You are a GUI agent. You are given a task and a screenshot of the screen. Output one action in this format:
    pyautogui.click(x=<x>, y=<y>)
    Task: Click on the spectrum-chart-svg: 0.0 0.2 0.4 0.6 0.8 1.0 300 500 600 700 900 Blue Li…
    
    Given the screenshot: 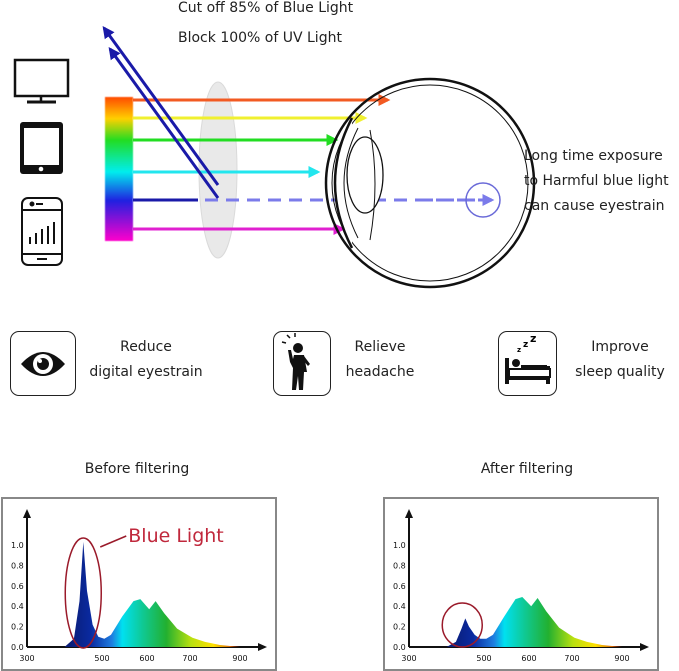 What is the action you would take?
    pyautogui.click(x=139, y=586)
    